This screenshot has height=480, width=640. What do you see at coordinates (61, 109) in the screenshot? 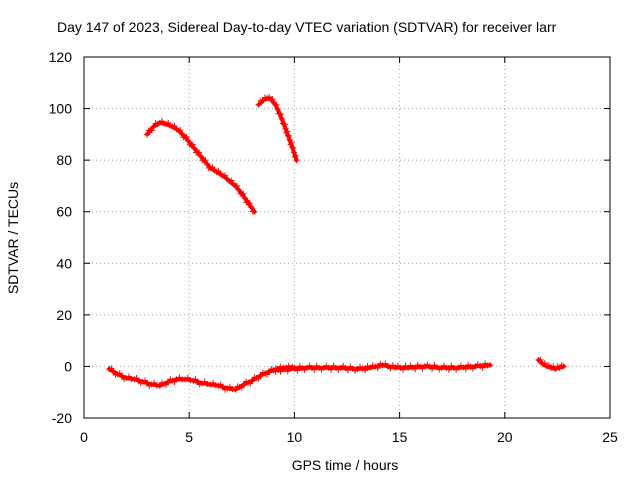
I see `y-tick-label: 100` at bounding box center [61, 109].